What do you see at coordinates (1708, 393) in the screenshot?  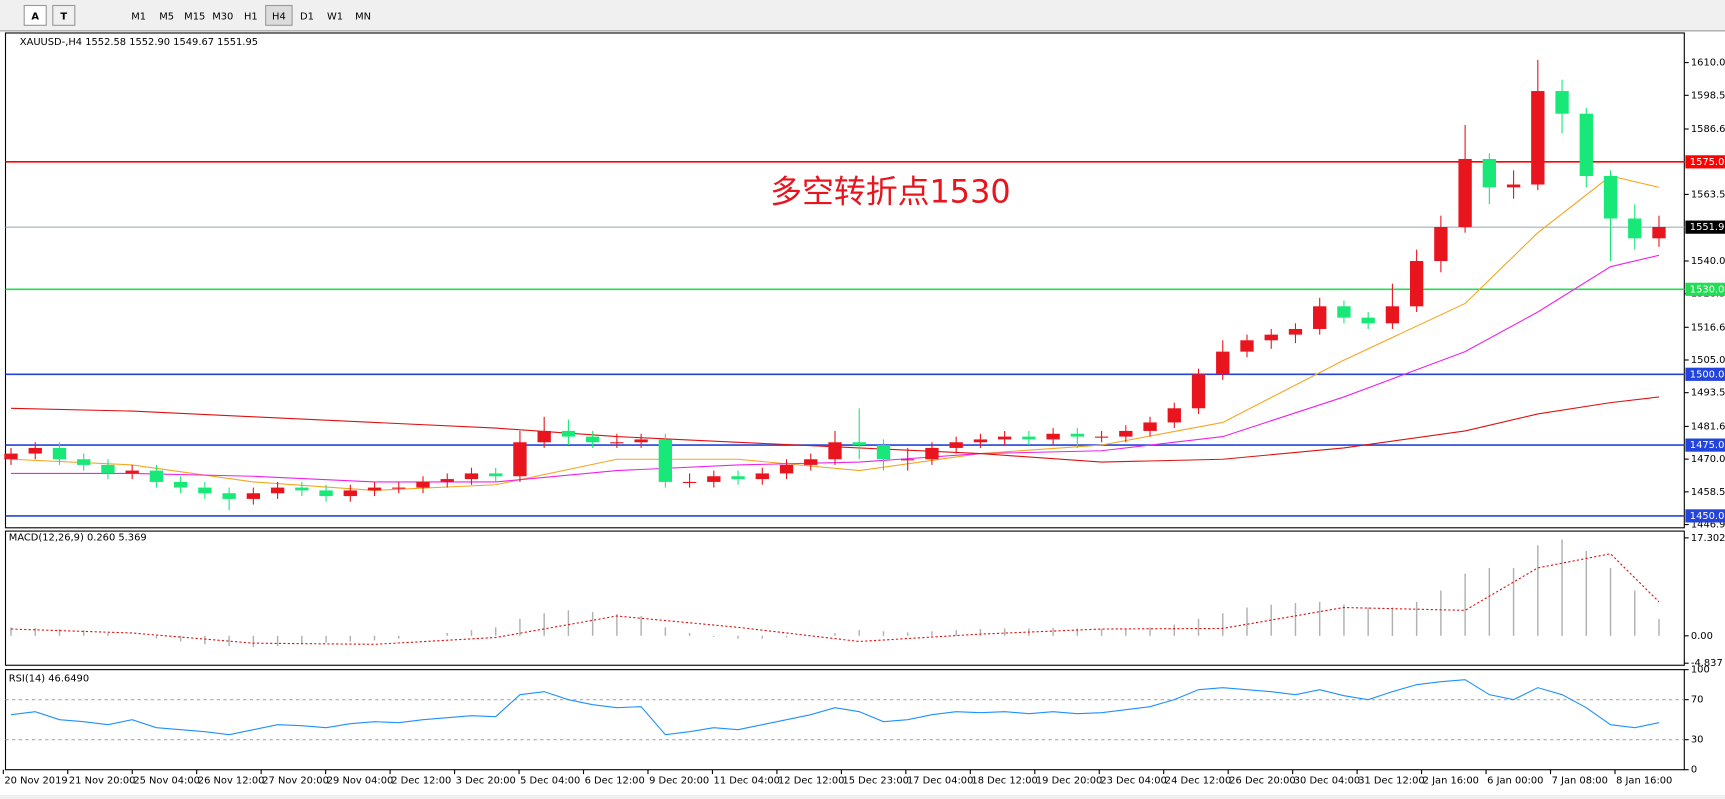 I see `y-tick-label: 1493.50` at bounding box center [1708, 393].